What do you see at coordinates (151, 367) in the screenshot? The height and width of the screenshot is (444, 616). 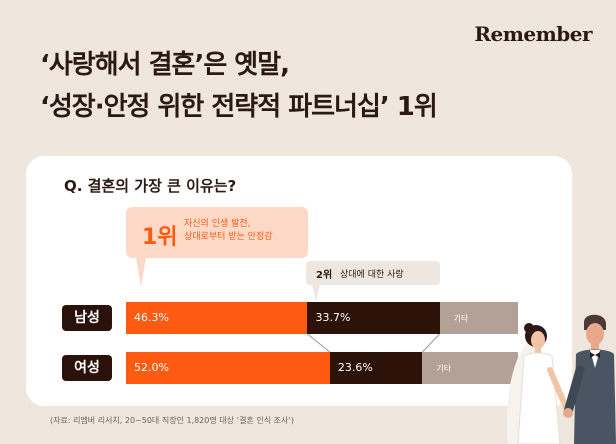 I see `data-label: 52.0%` at bounding box center [151, 367].